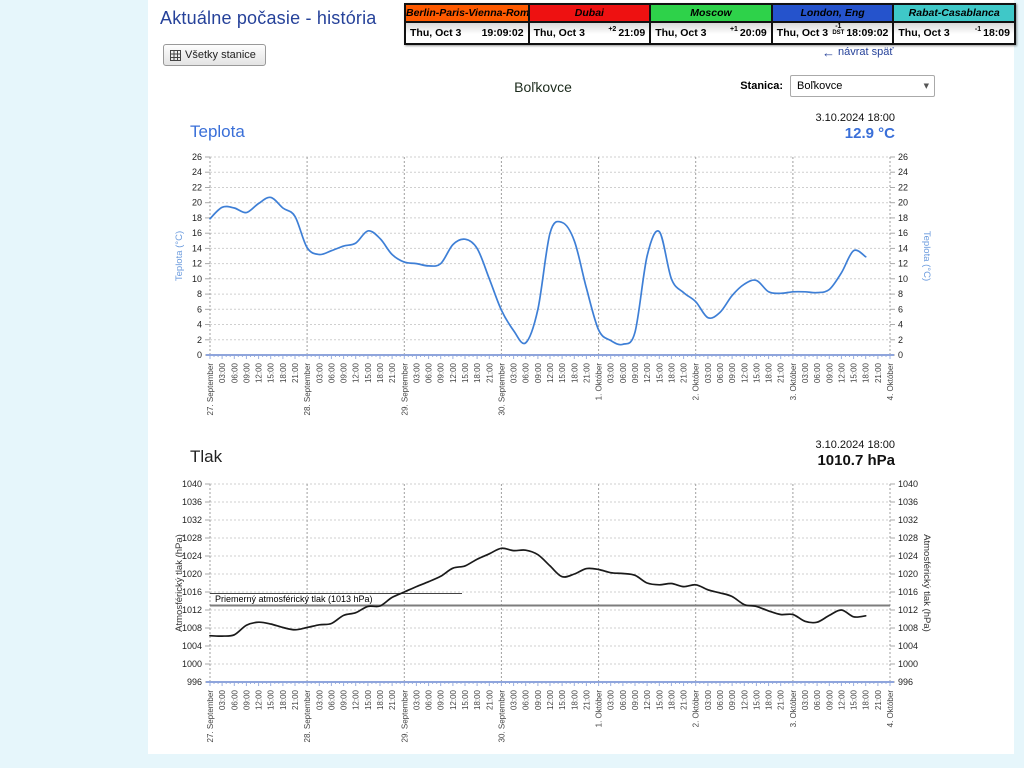 This screenshot has width=1024, height=768. Describe the element at coordinates (696, 382) in the screenshot. I see `svg-text: 2. Október` at that location.